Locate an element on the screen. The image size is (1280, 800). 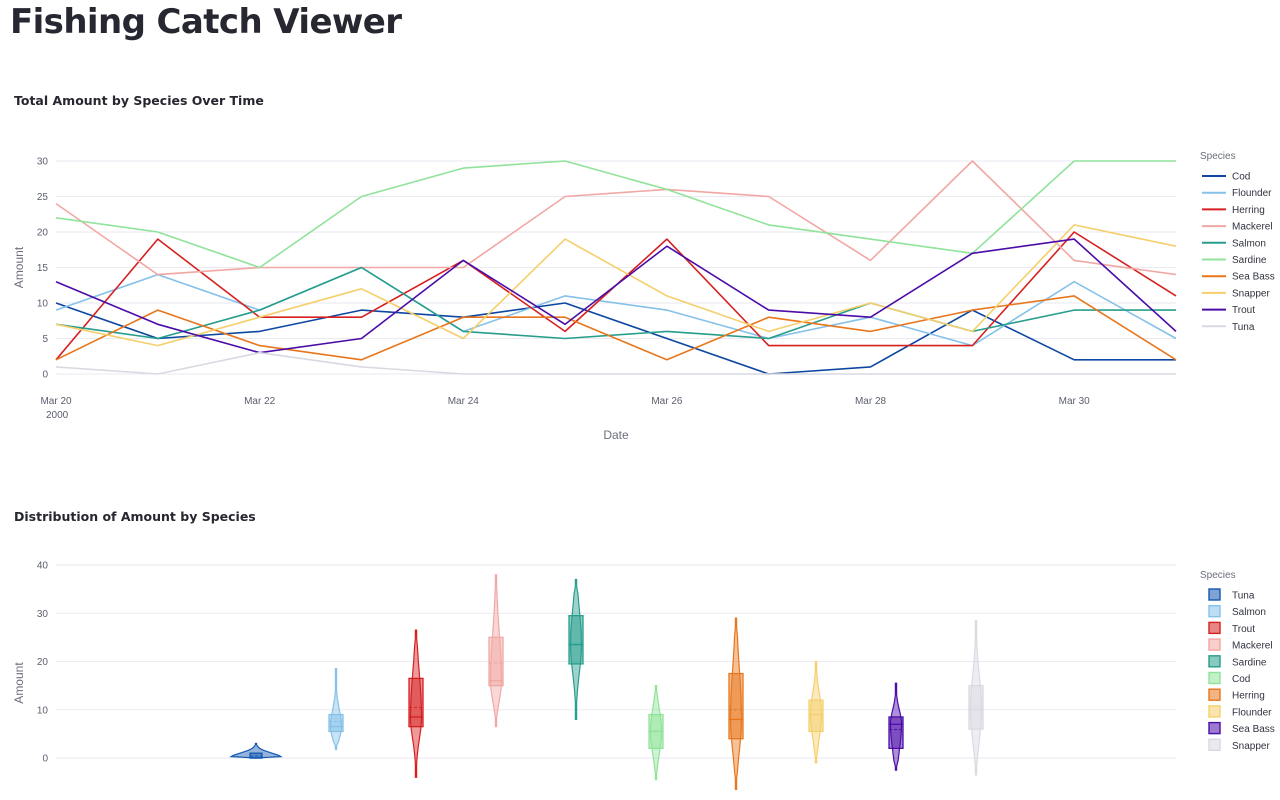
y-tick-label: 30 is located at coordinates (43, 614).